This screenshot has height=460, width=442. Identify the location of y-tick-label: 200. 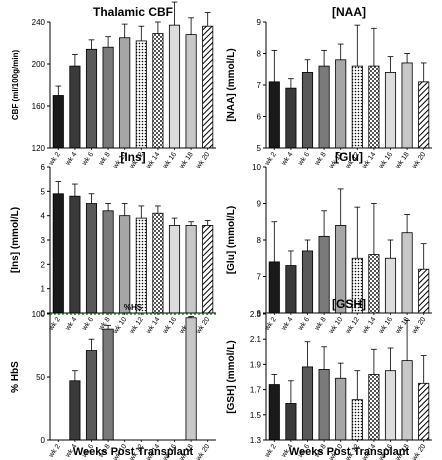
(39, 64).